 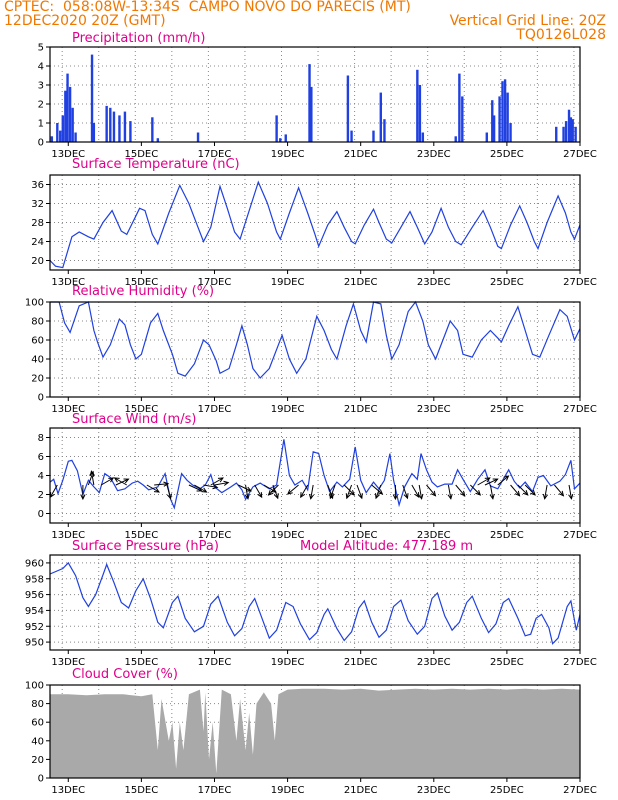 What do you see at coordinates (434, 535) in the screenshot?
I see `wind-xtick-label: 23DEC` at bounding box center [434, 535].